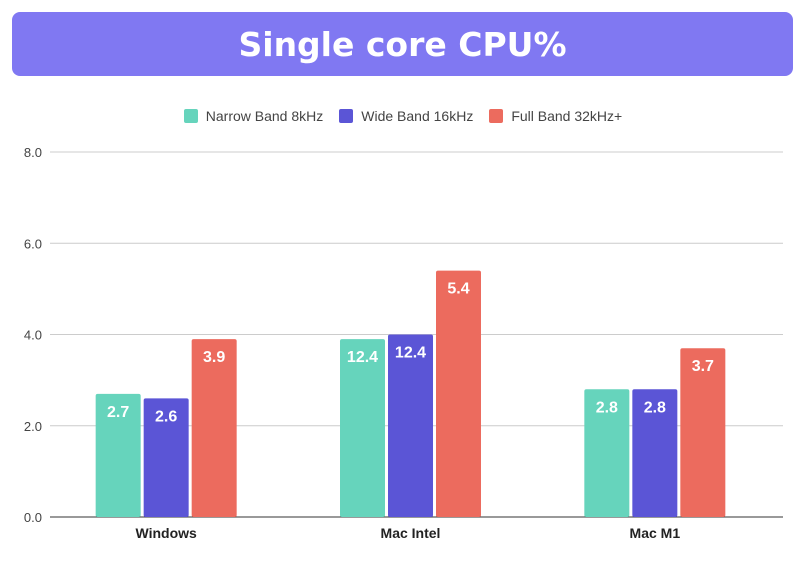 The height and width of the screenshot is (564, 806). I want to click on legend-item: Wide Band 16kHz, so click(406, 116).